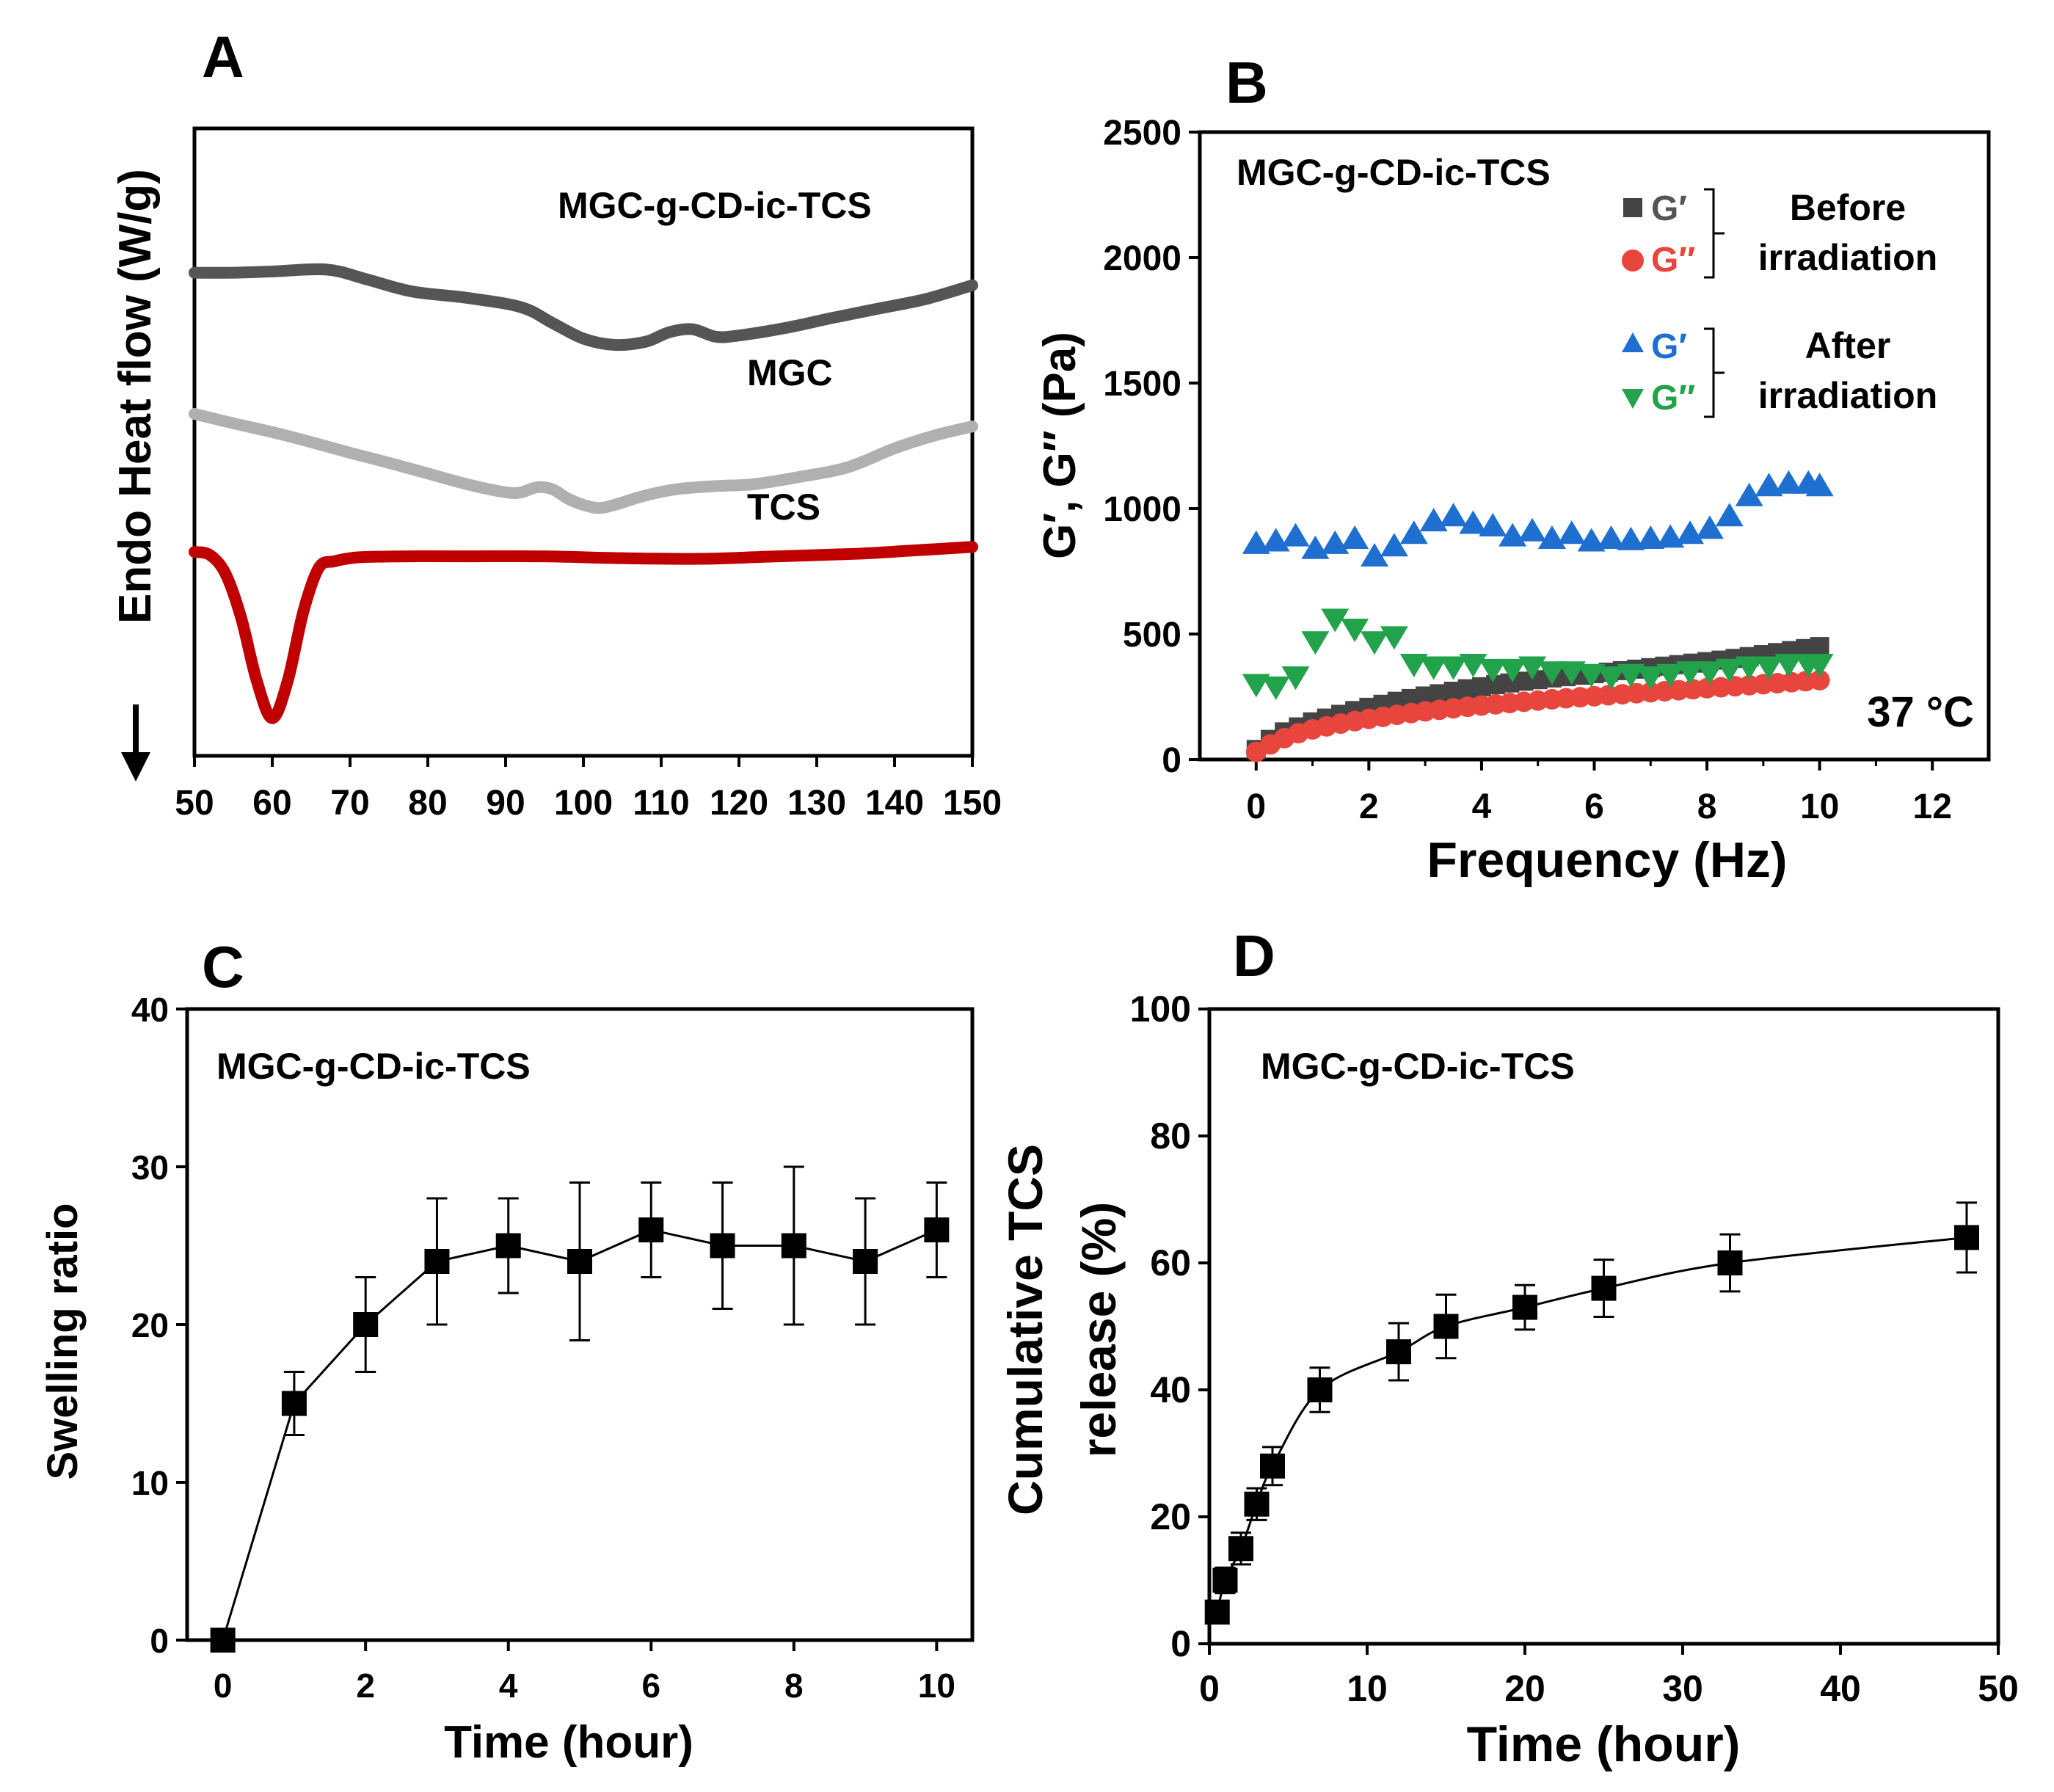 This screenshot has height=1792, width=2054. Describe the element at coordinates (739, 803) in the screenshot. I see `x-tick-label-a: 120` at that location.